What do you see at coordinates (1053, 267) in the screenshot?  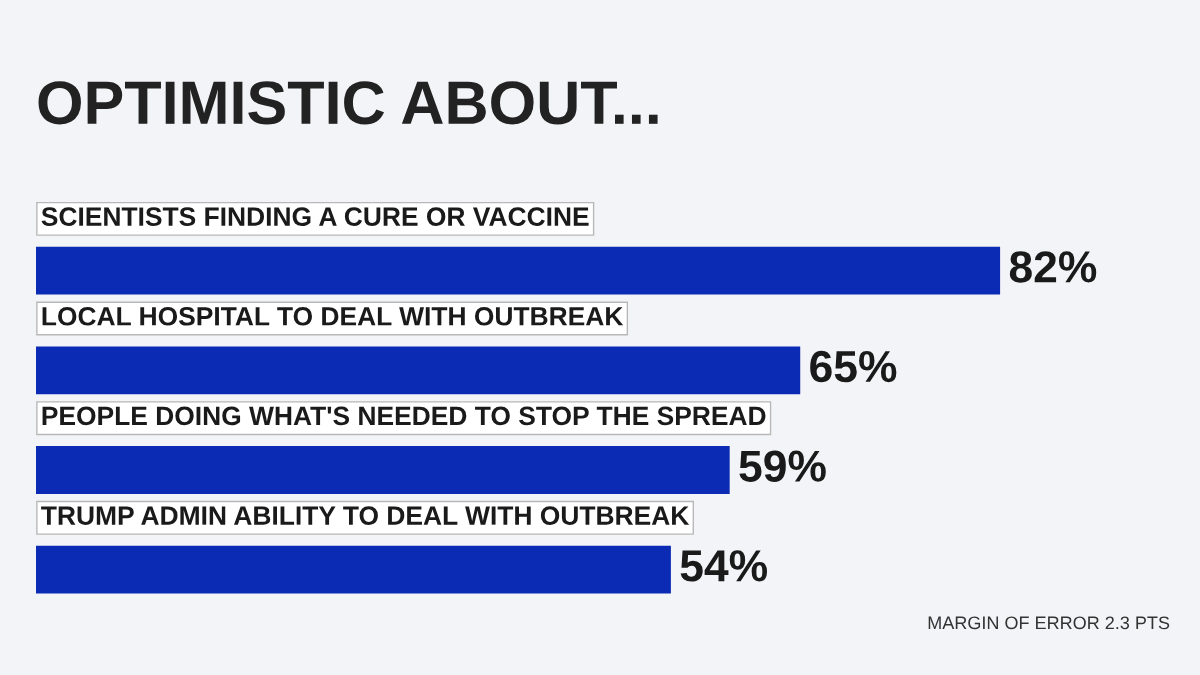 I see `data-label: 82%` at bounding box center [1053, 267].